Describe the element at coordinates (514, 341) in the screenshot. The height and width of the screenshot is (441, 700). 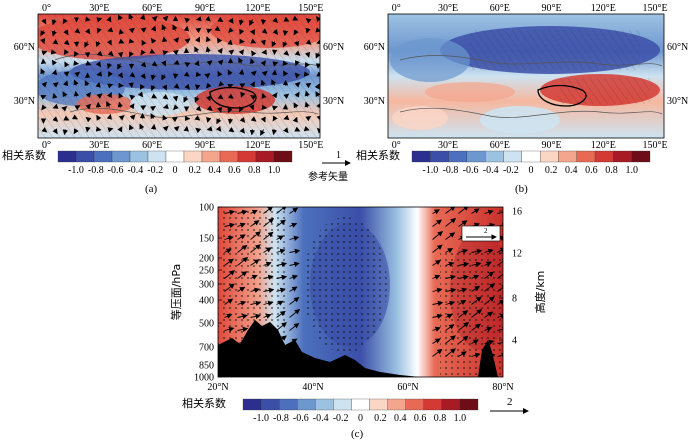
I see `height-tick-label: 4` at that location.